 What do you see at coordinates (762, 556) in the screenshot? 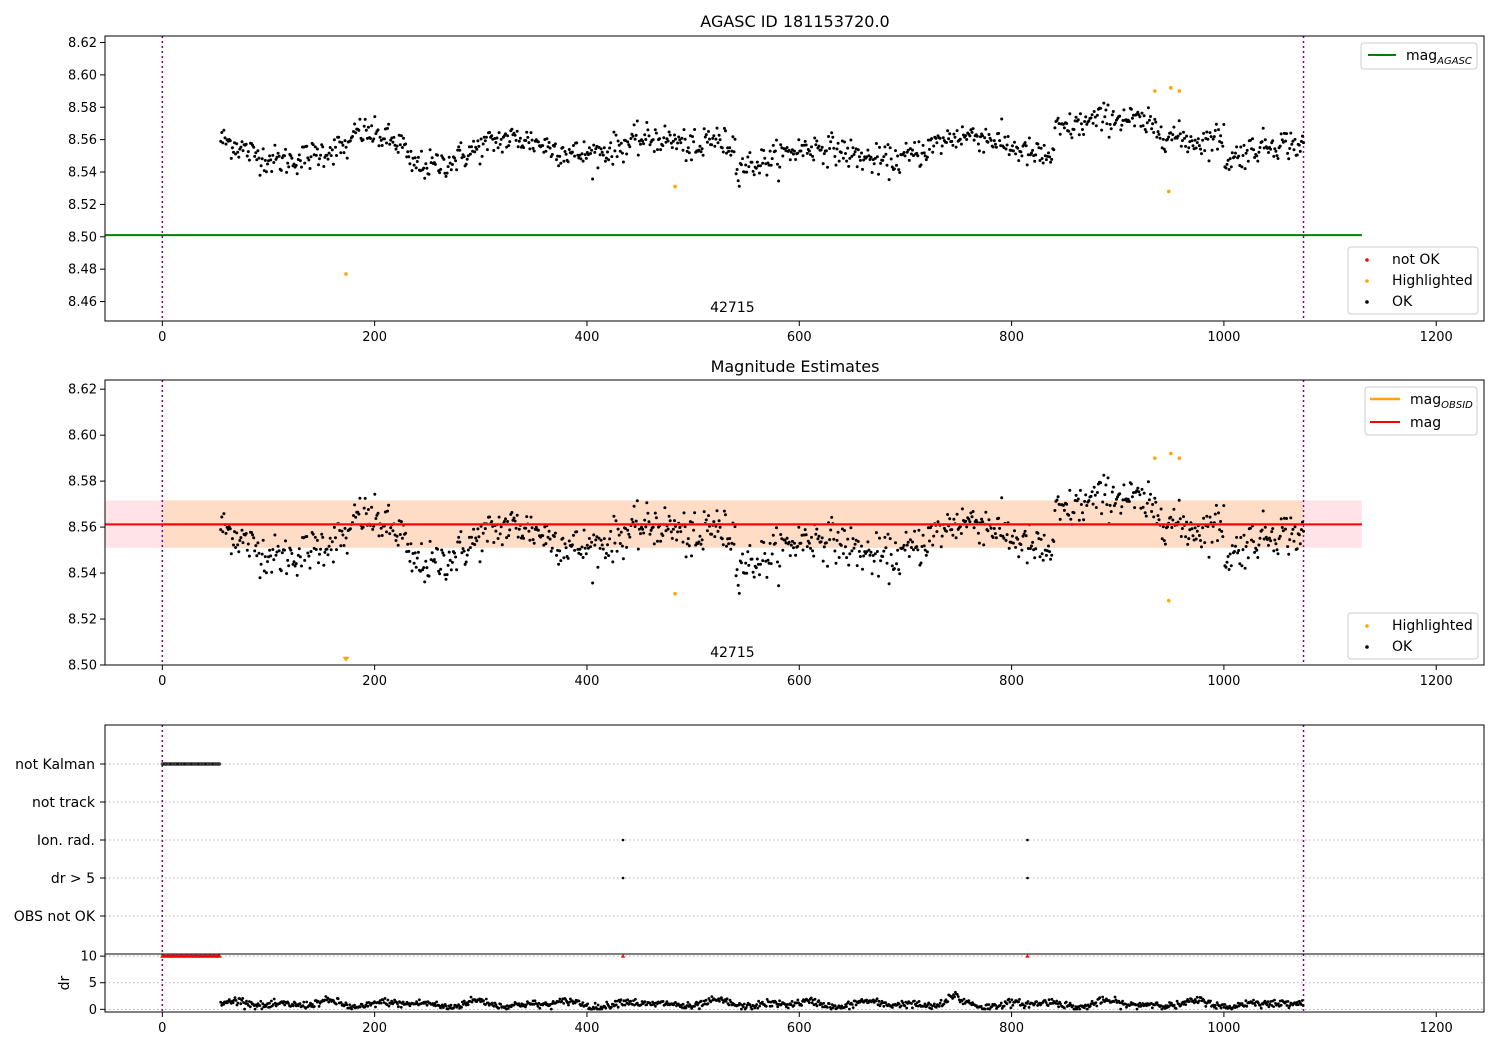
I see `highlighted-points` at bounding box center [762, 556].